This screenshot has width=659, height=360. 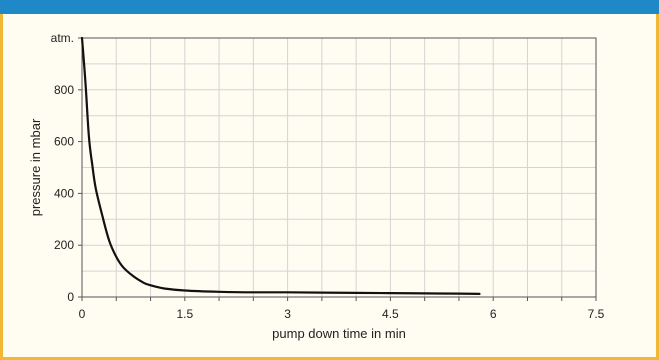 I want to click on y-tick-label: 0, so click(x=70, y=297).